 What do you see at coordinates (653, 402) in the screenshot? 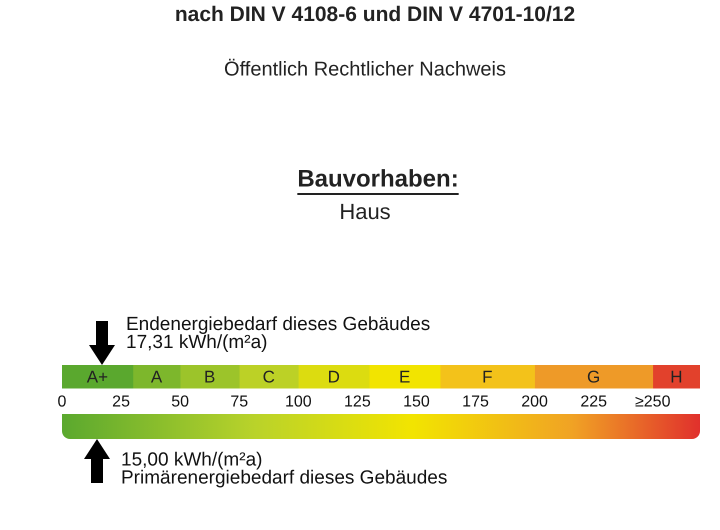
I see `x-tick-label: ≥250` at bounding box center [653, 402].